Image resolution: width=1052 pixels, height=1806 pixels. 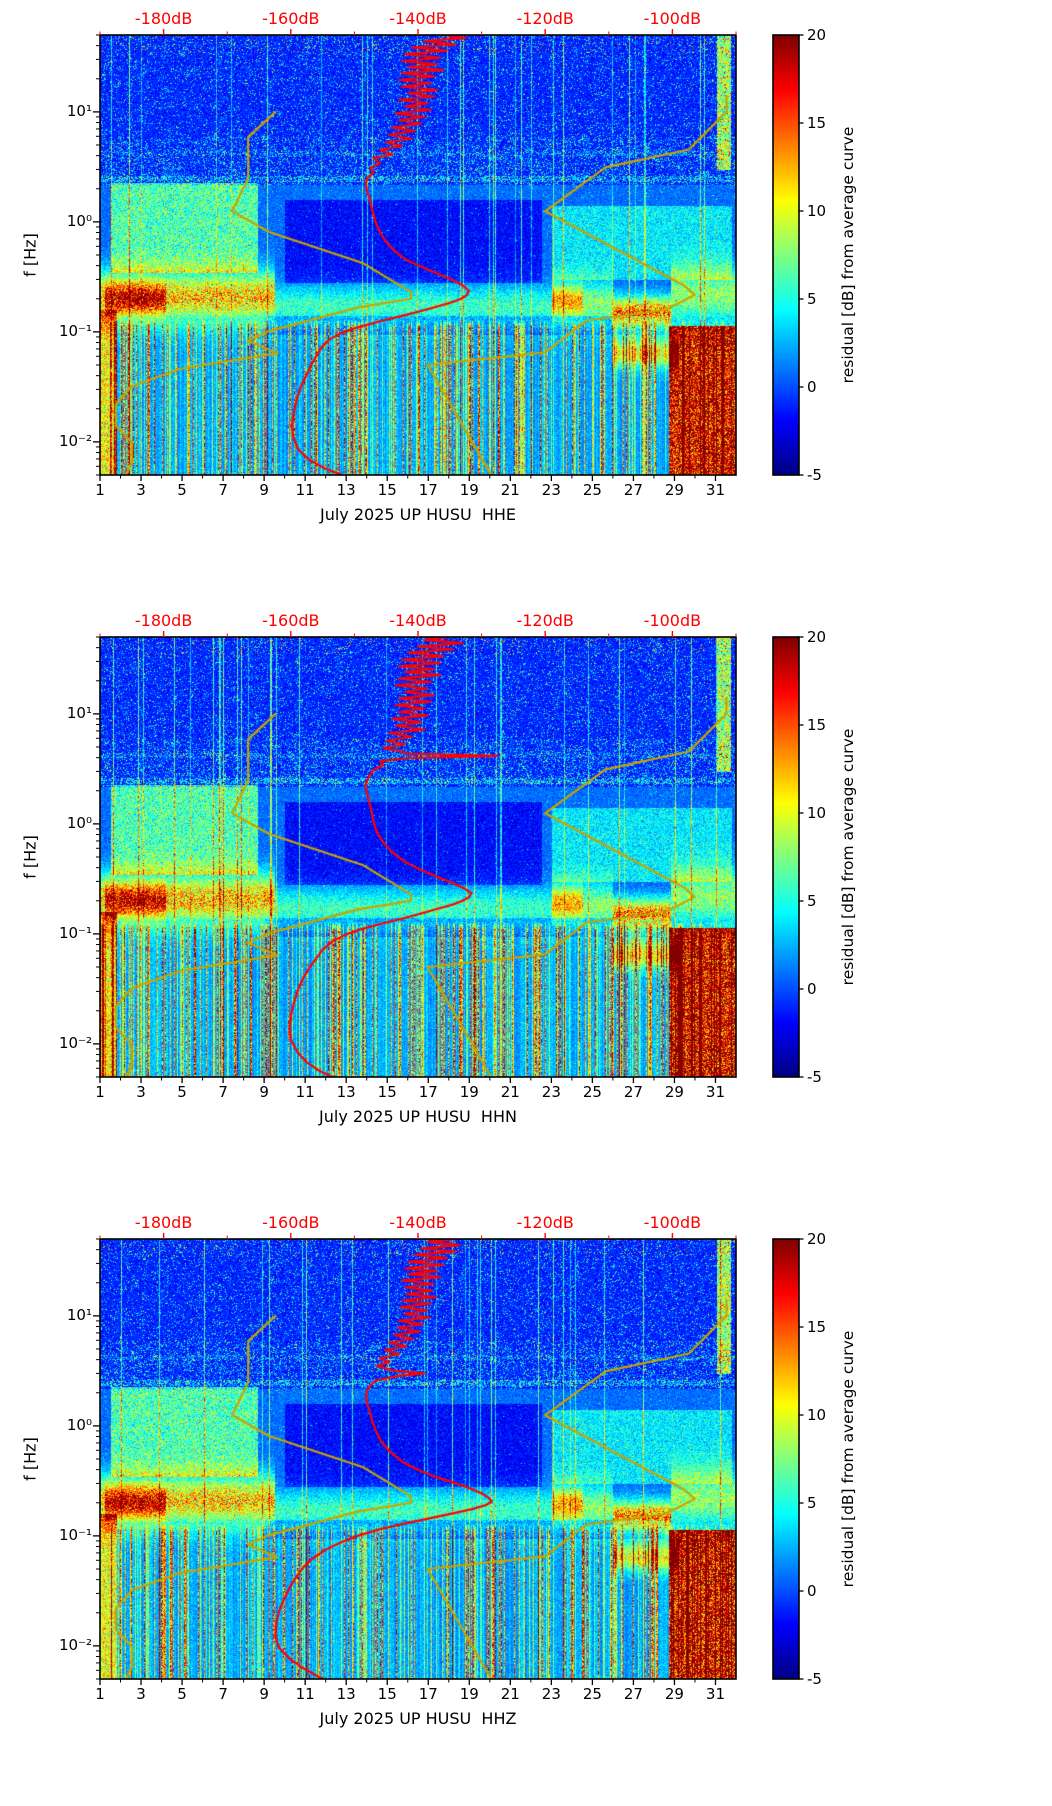 I want to click on x-tick-label: 15, so click(x=387, y=1092).